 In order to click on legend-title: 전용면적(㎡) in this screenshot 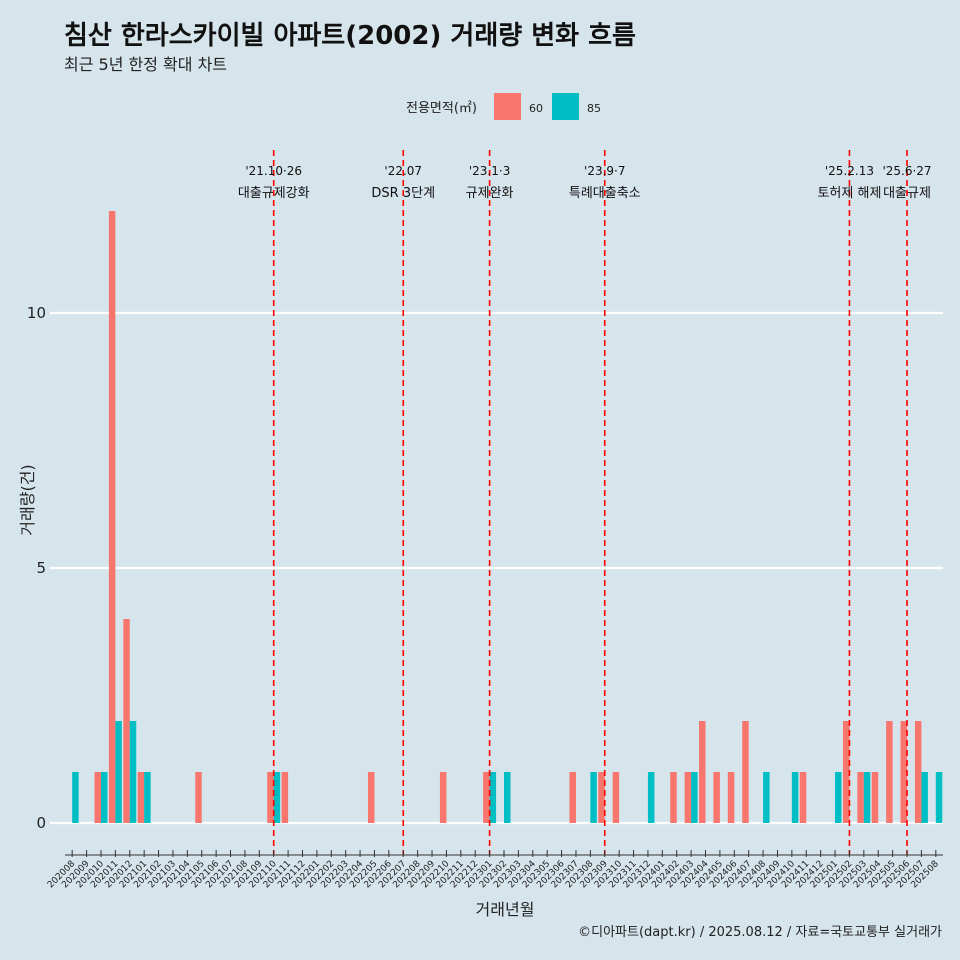, I will do `click(441, 108)`.